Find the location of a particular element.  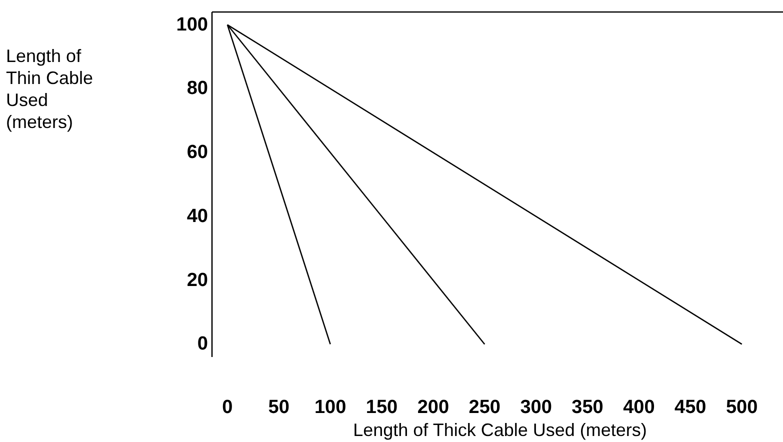

x-tick-label: 350 is located at coordinates (588, 407).